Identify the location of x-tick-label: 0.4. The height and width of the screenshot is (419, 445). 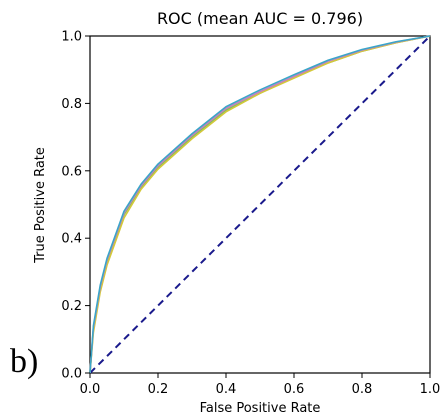
(226, 389).